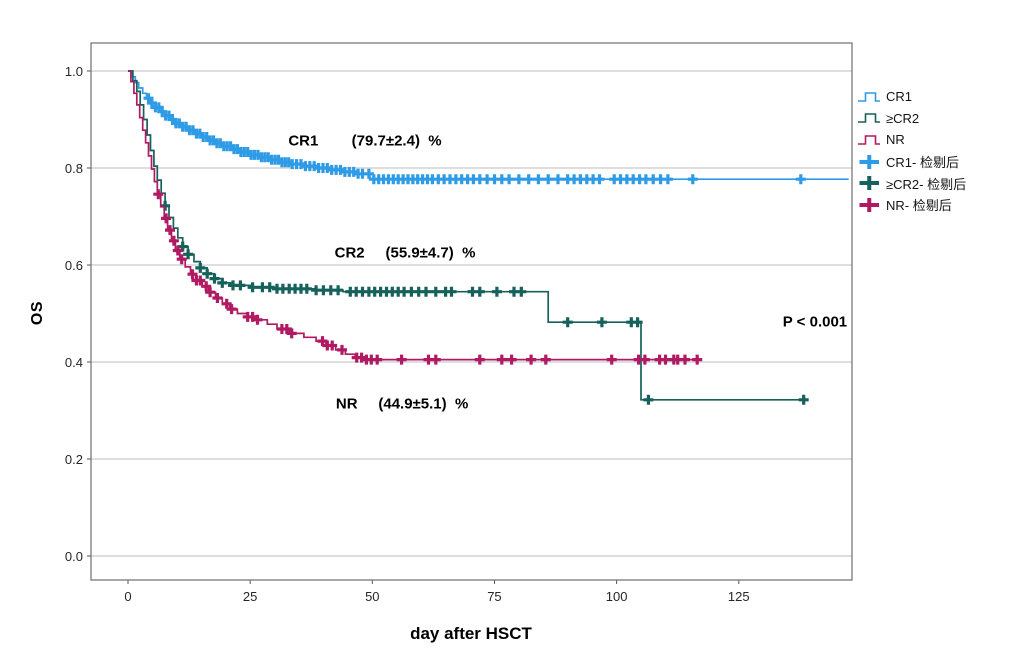 This screenshot has width=1024, height=668. What do you see at coordinates (895, 140) in the screenshot?
I see `legend-item-label: NR` at bounding box center [895, 140].